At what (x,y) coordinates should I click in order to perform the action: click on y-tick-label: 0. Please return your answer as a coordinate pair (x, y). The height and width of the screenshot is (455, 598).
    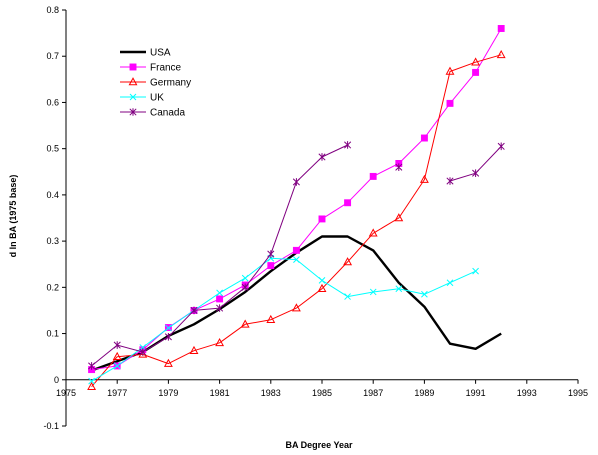
    Looking at the image, I should click on (56, 380).